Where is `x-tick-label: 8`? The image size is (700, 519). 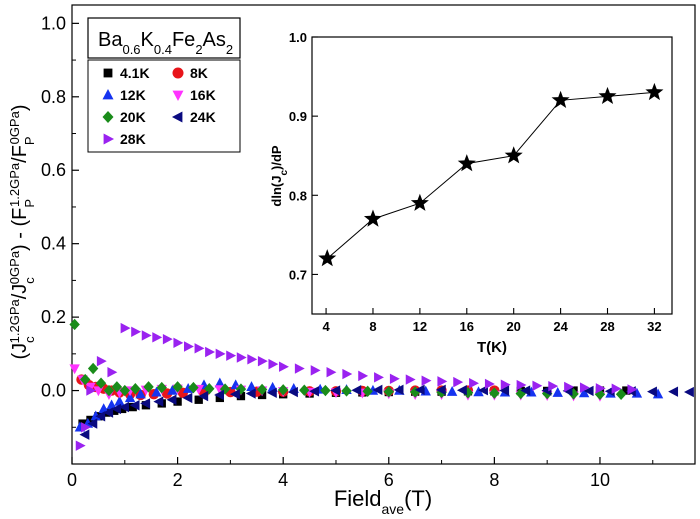 x-tick-label: 8 is located at coordinates (494, 480).